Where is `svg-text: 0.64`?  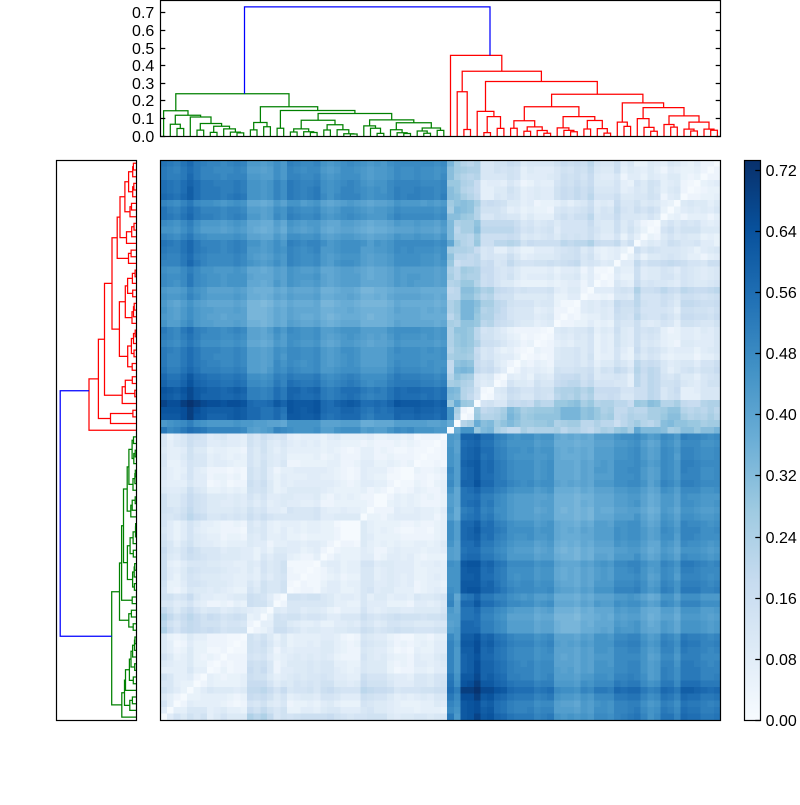
svg-text: 0.64 is located at coordinates (781, 232).